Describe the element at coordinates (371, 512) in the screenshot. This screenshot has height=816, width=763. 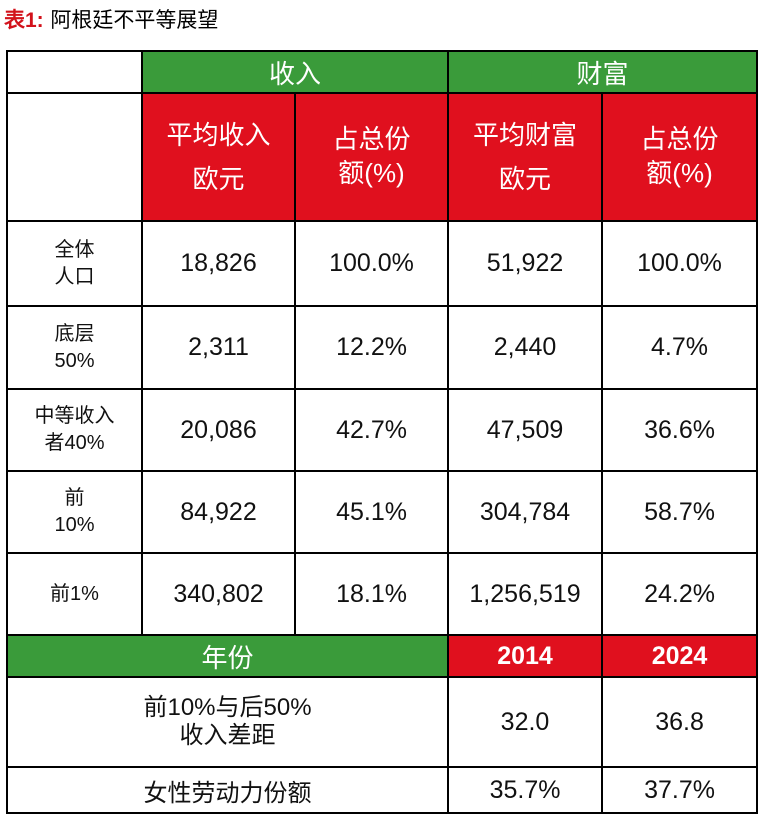
I see `cell: 45.1%` at that location.